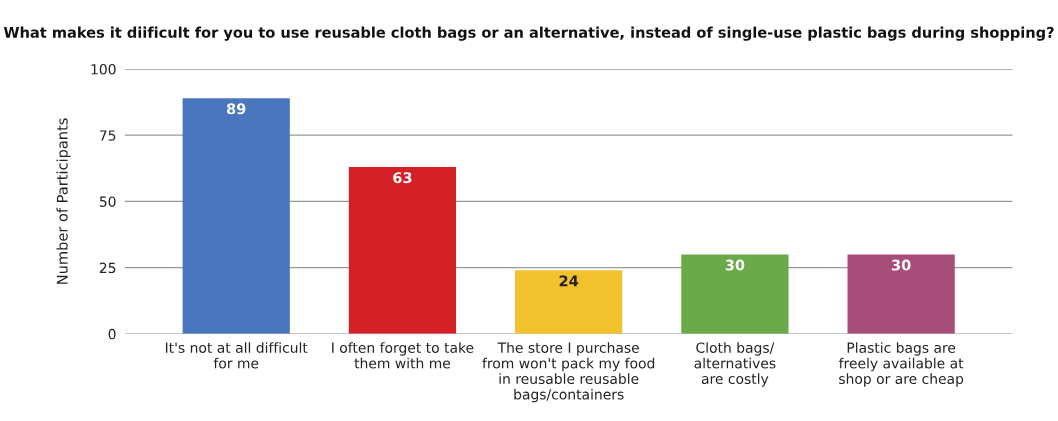  What do you see at coordinates (107, 268) in the screenshot?
I see `y-tick-label: 25` at bounding box center [107, 268].